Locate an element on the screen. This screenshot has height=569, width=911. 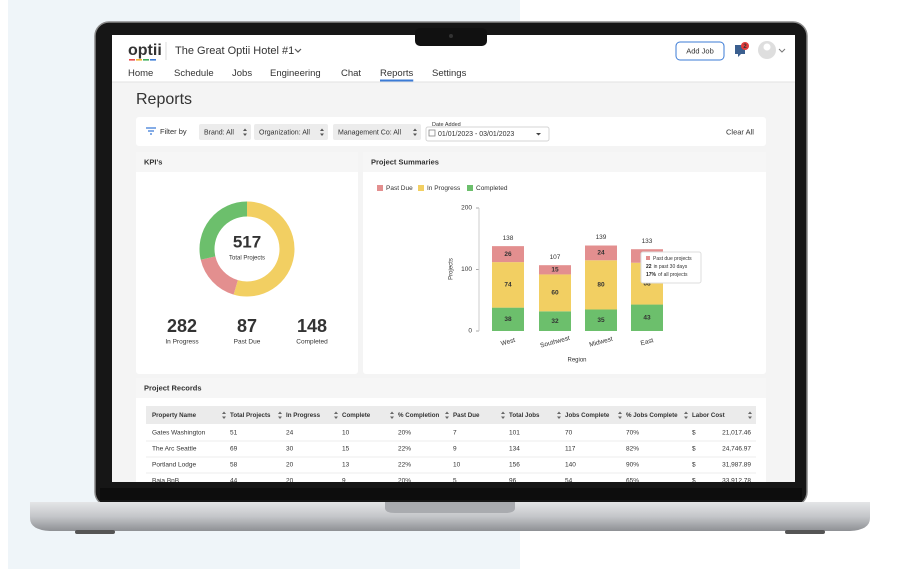
table-cell: 69 is located at coordinates (234, 449).